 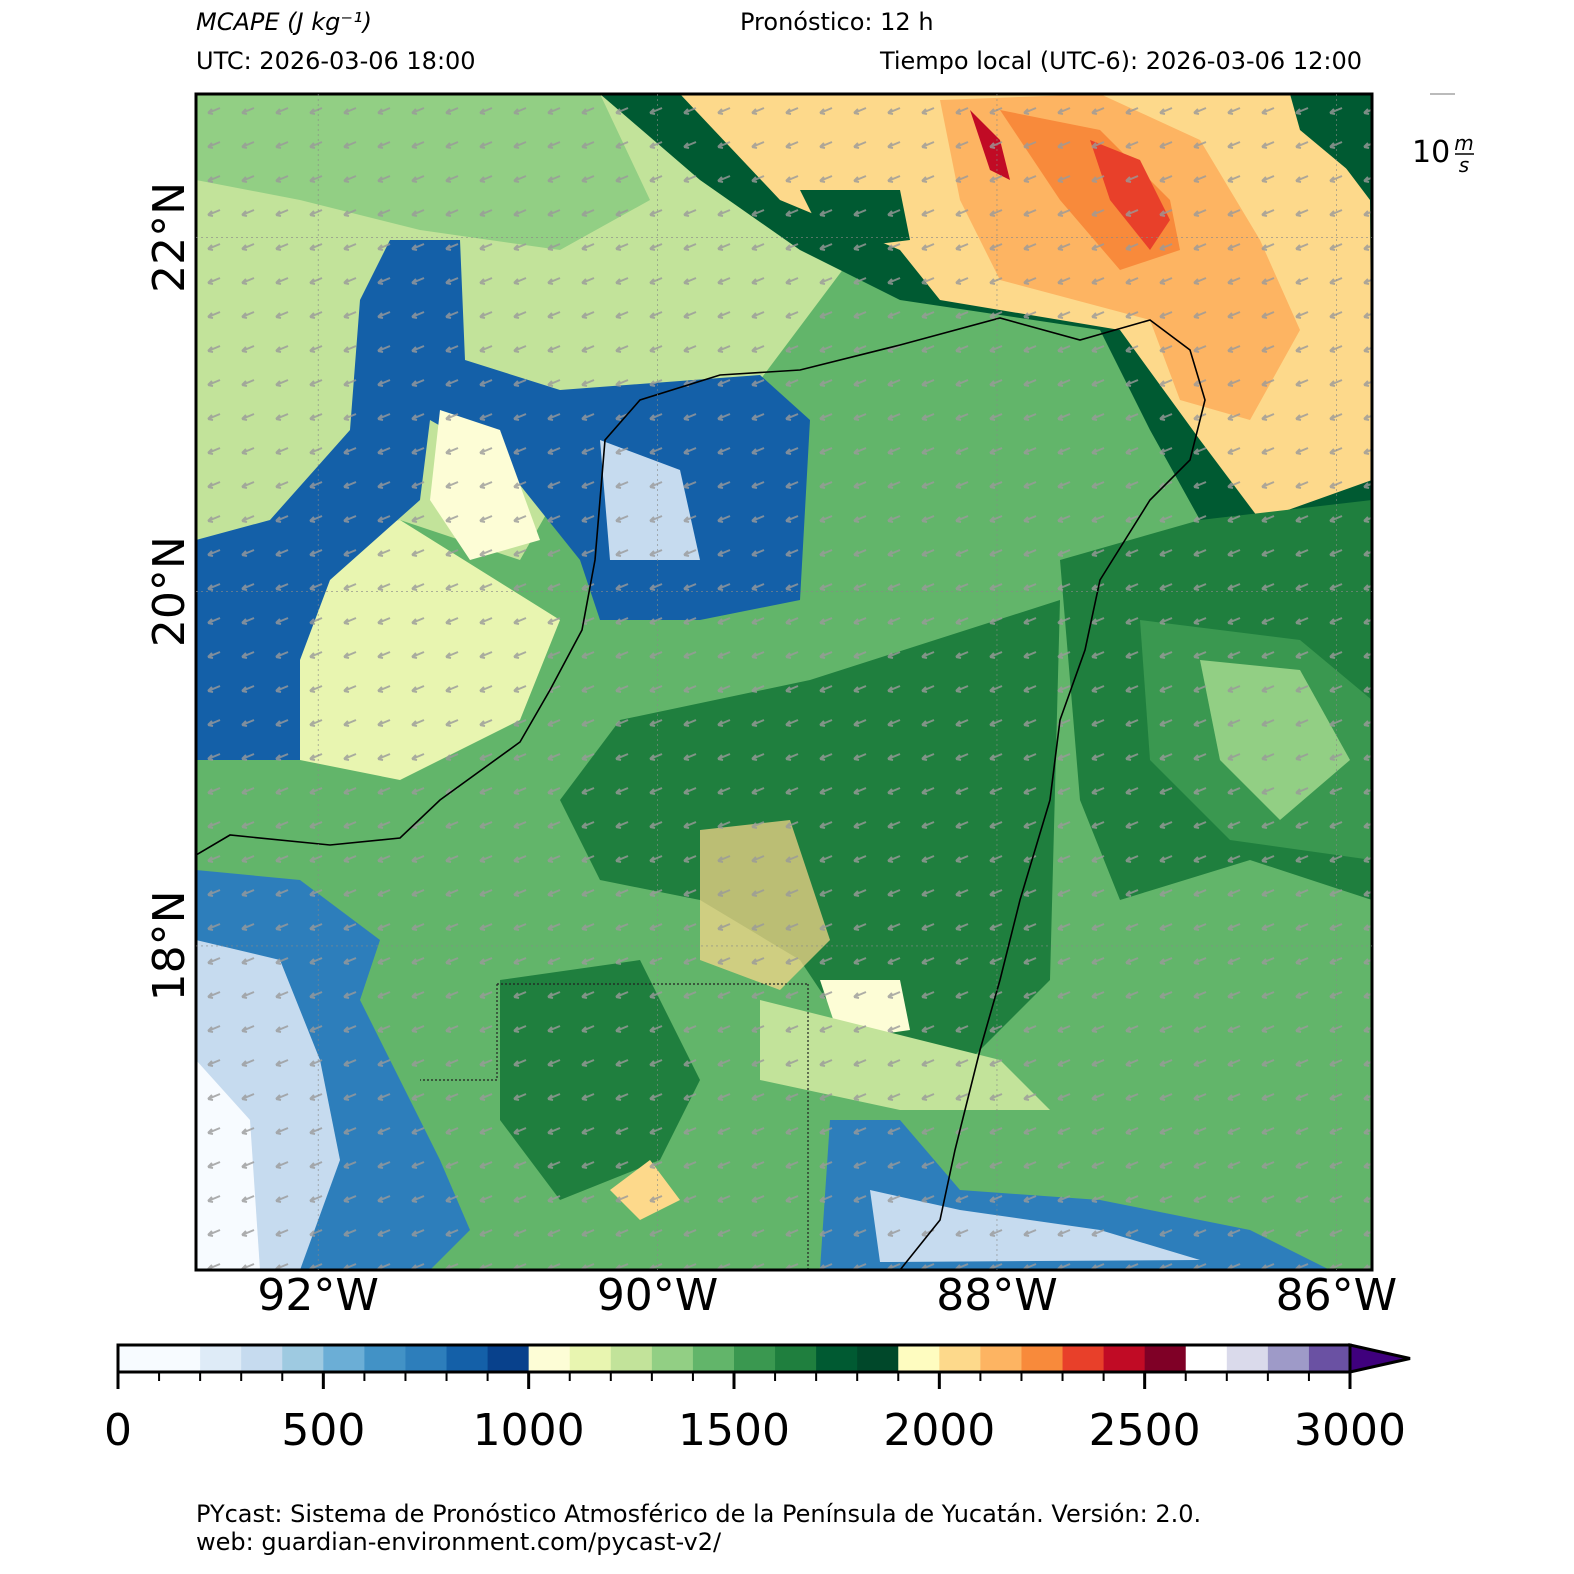 What do you see at coordinates (284, 22) in the screenshot?
I see `variable: MCAPE (J kg⁻¹)` at bounding box center [284, 22].